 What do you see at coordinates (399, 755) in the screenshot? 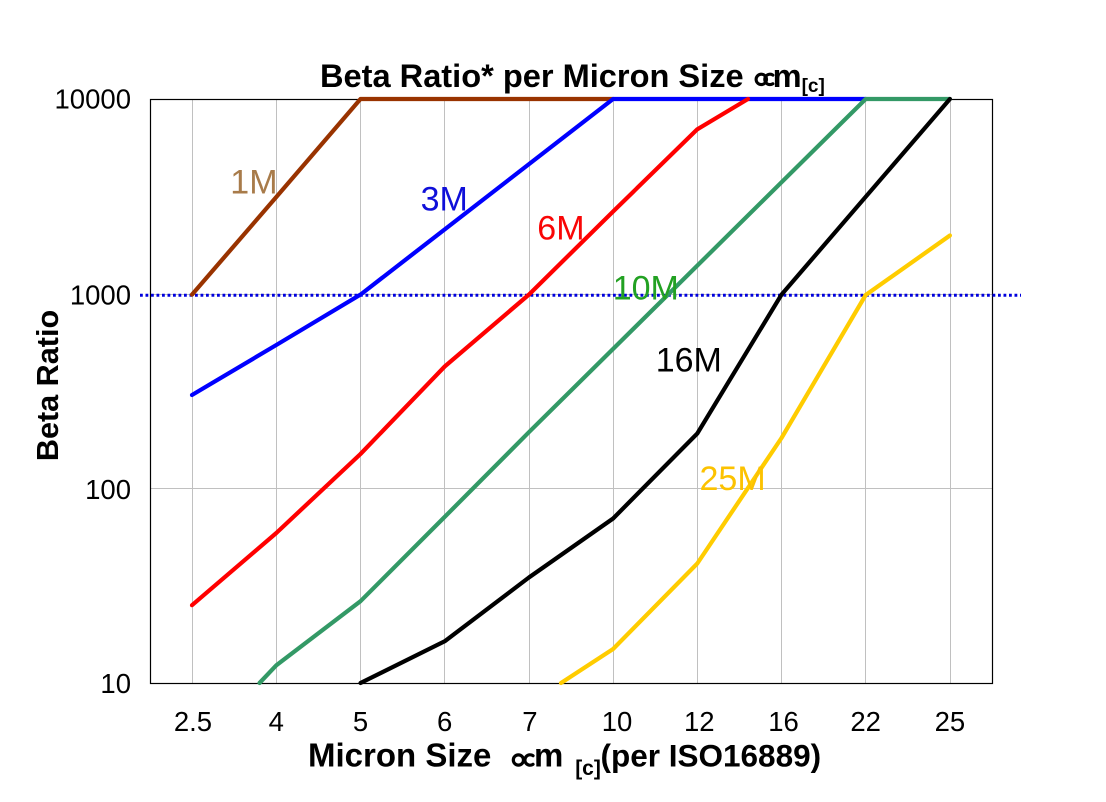
I see `svg-text: Micron Size` at bounding box center [399, 755].